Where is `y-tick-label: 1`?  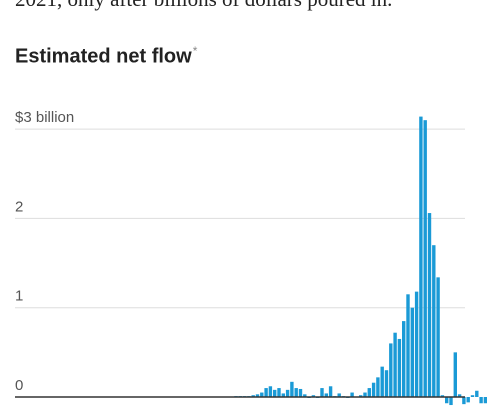
y-tick-label: 1 is located at coordinates (19, 296).